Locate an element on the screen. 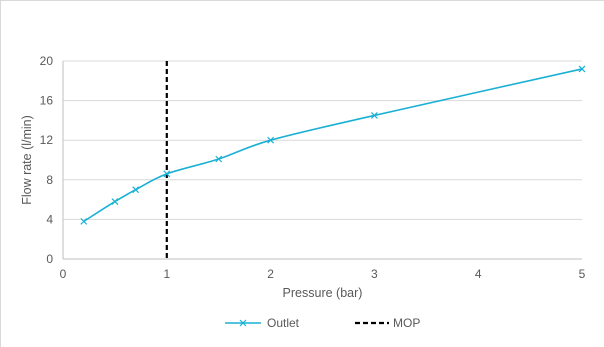 The image size is (604, 347). legend-item-mop: MOP is located at coordinates (387, 323).